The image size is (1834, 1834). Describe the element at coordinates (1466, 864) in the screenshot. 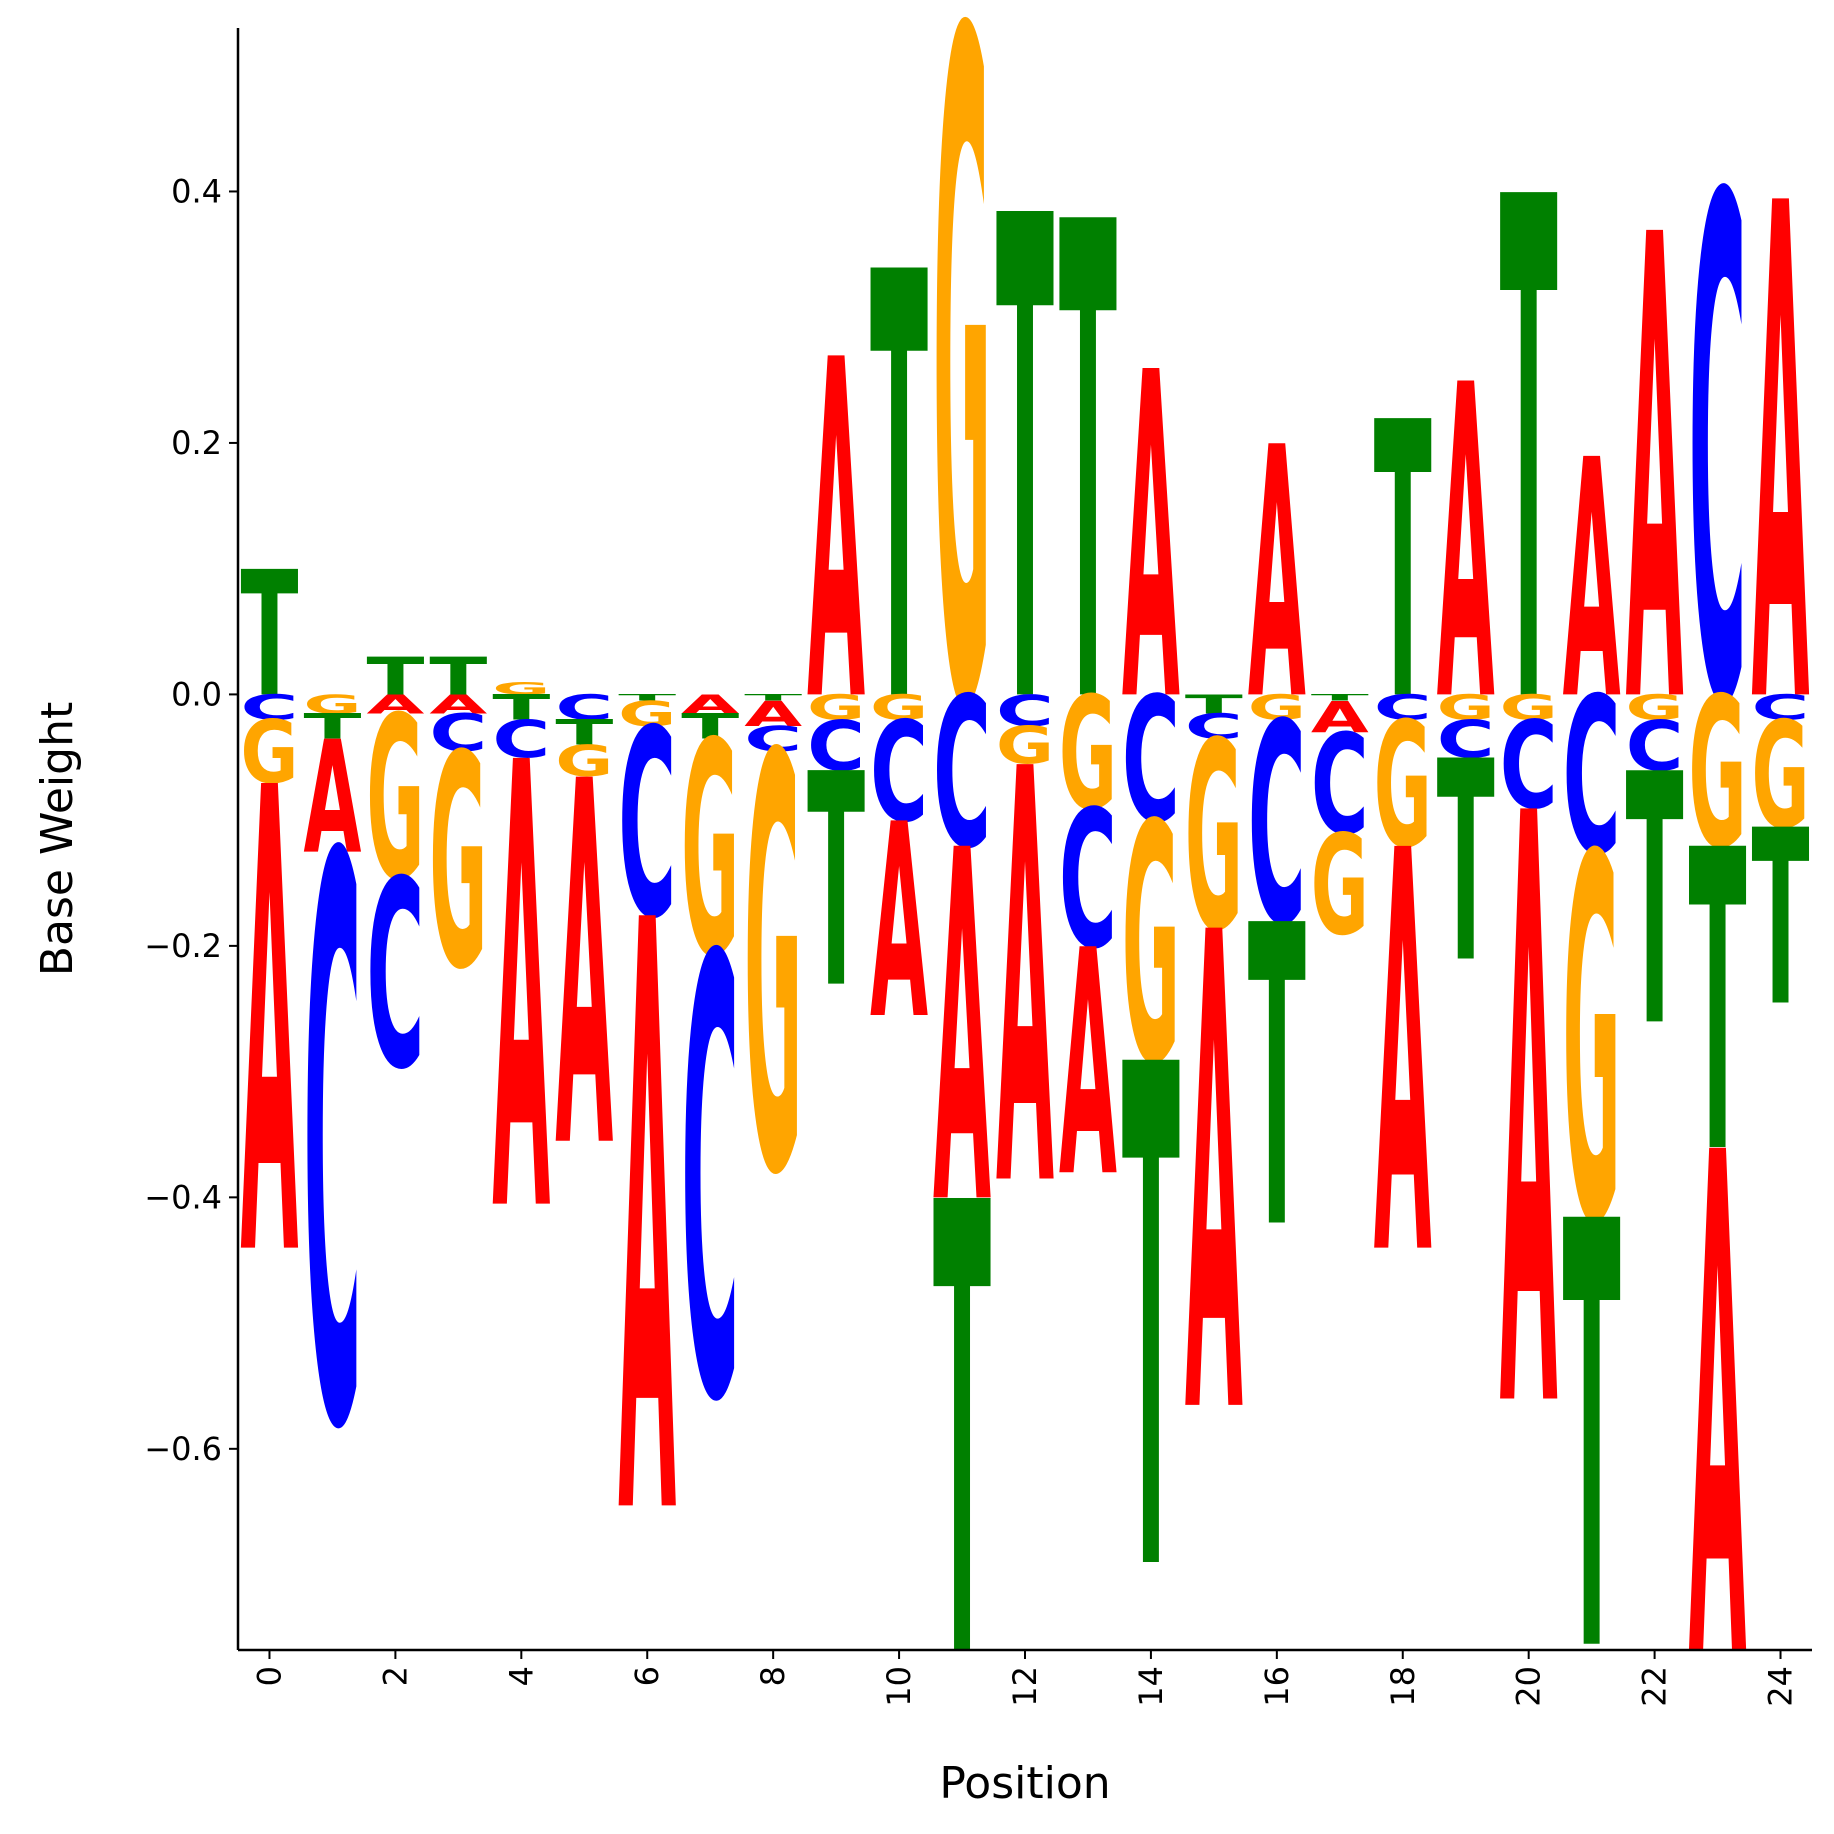

I see `logo-letter-T-pos-19: T` at that location.